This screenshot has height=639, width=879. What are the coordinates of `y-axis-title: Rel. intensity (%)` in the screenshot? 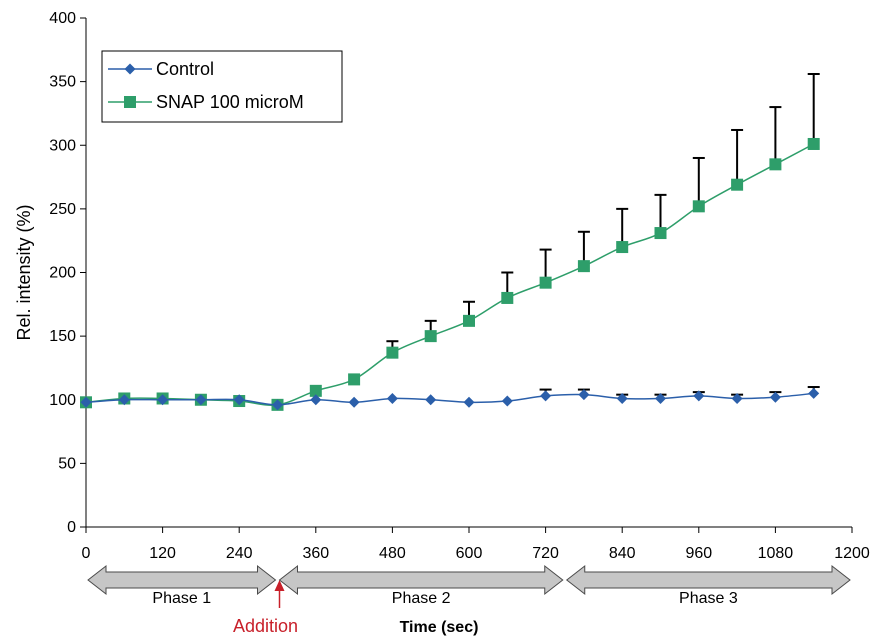 It's located at (24, 272).